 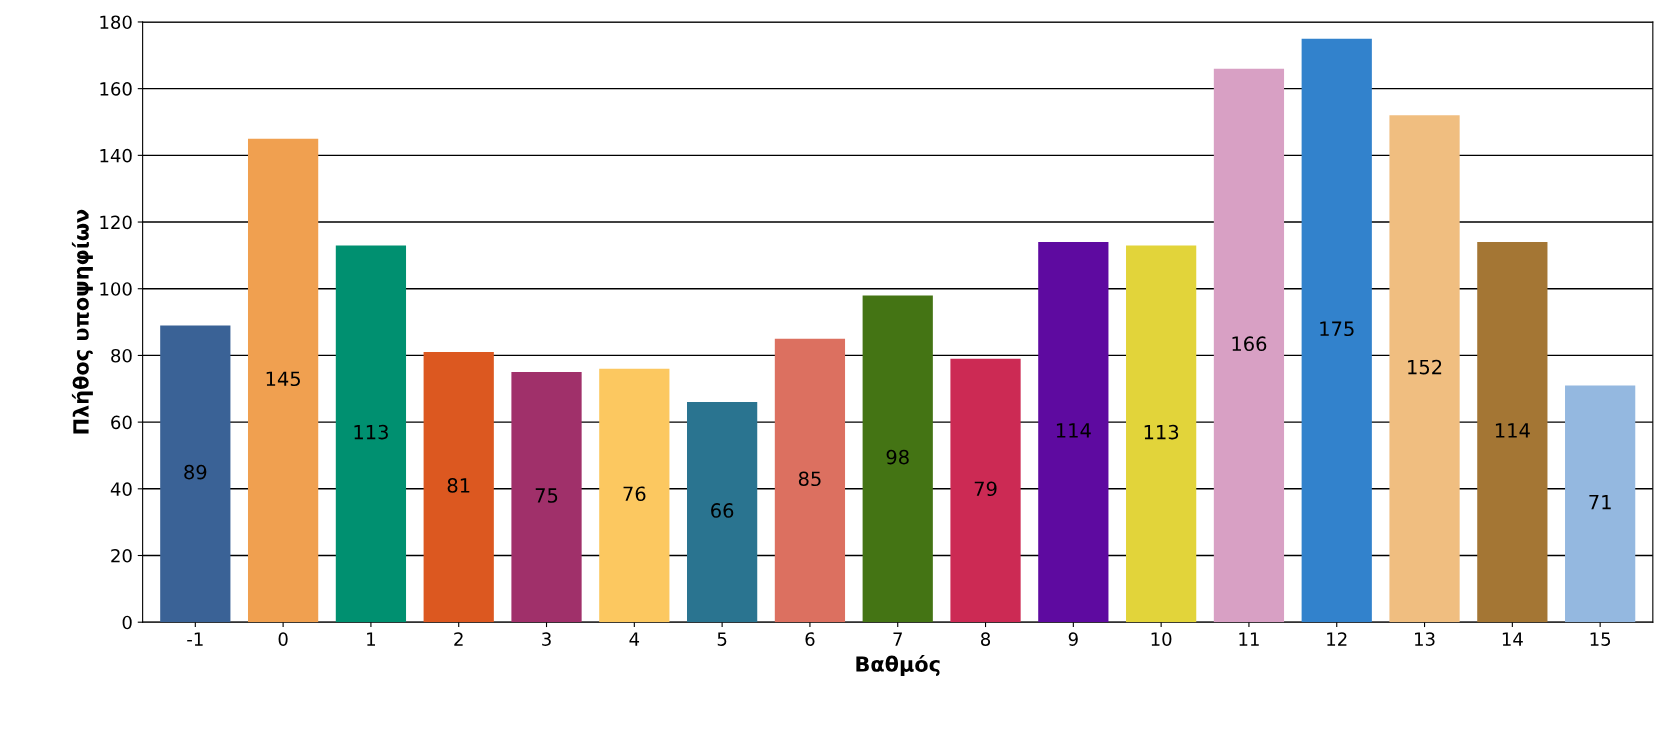 I want to click on data-label: 145, so click(x=283, y=379).